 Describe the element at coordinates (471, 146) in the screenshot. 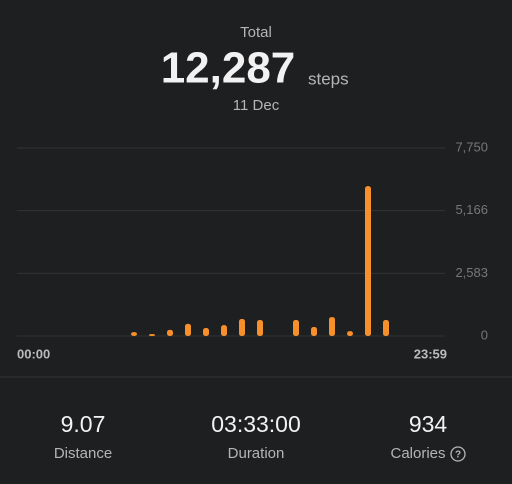

I see `y-tick-label: 7,750` at that location.